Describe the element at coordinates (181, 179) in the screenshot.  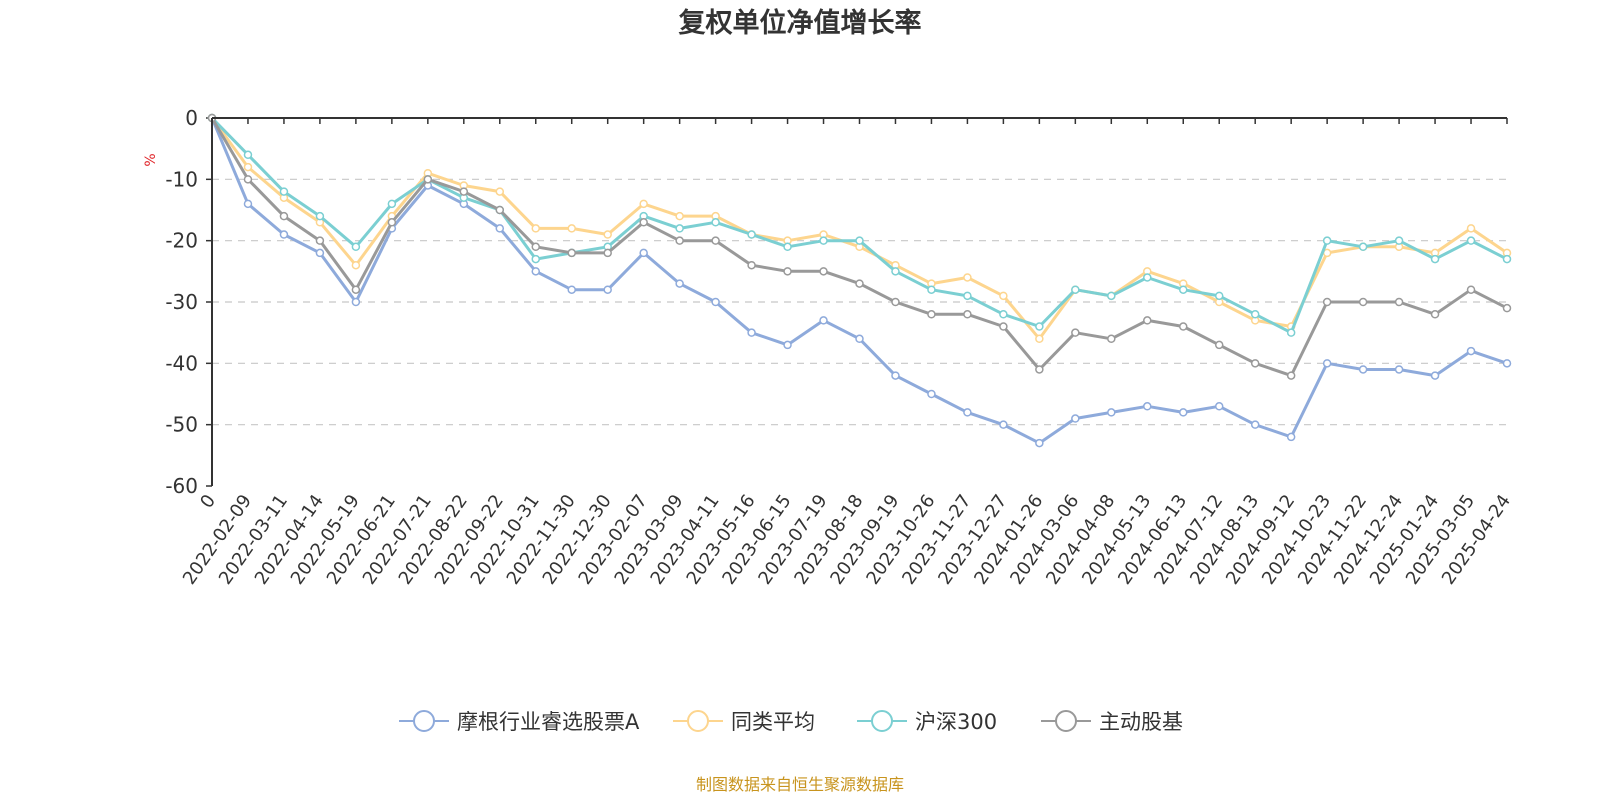
I see `y-tick-label: -10` at that location.